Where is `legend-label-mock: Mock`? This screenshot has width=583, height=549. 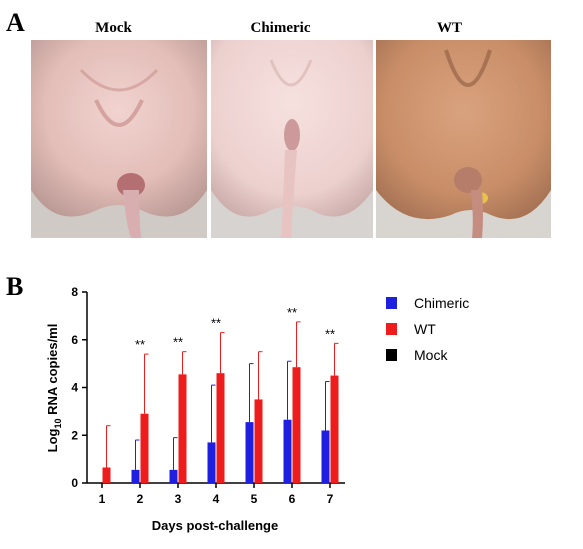 legend-label-mock: Mock is located at coordinates (431, 355).